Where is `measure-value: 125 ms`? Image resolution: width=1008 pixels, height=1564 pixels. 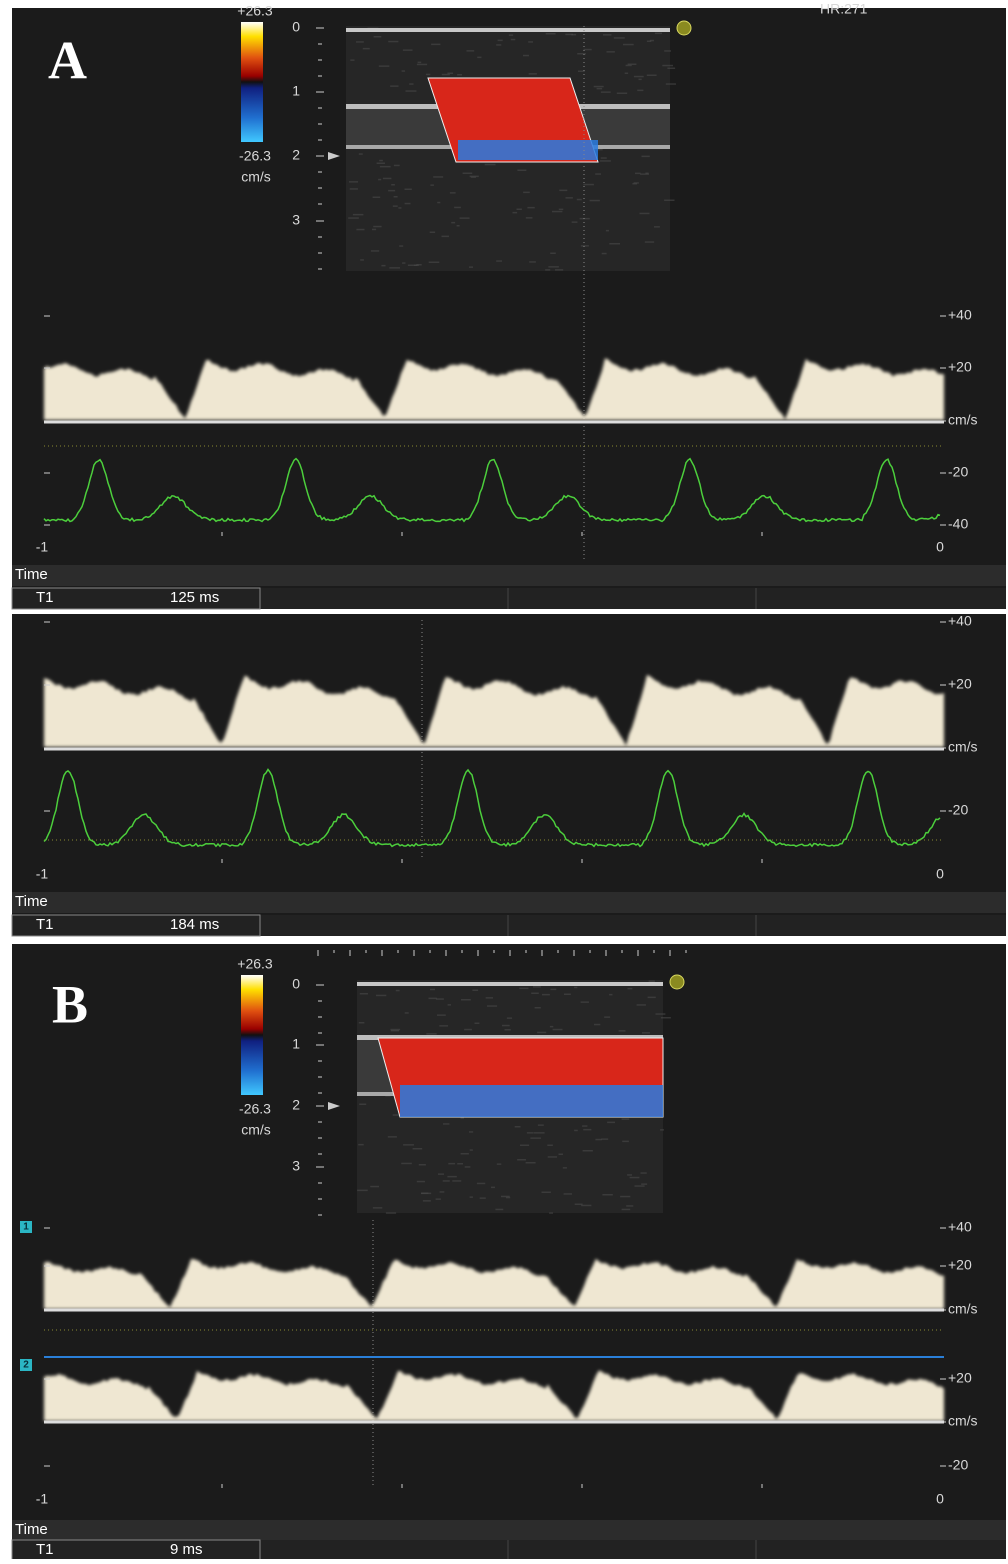 measure-value: 125 ms is located at coordinates (194, 597).